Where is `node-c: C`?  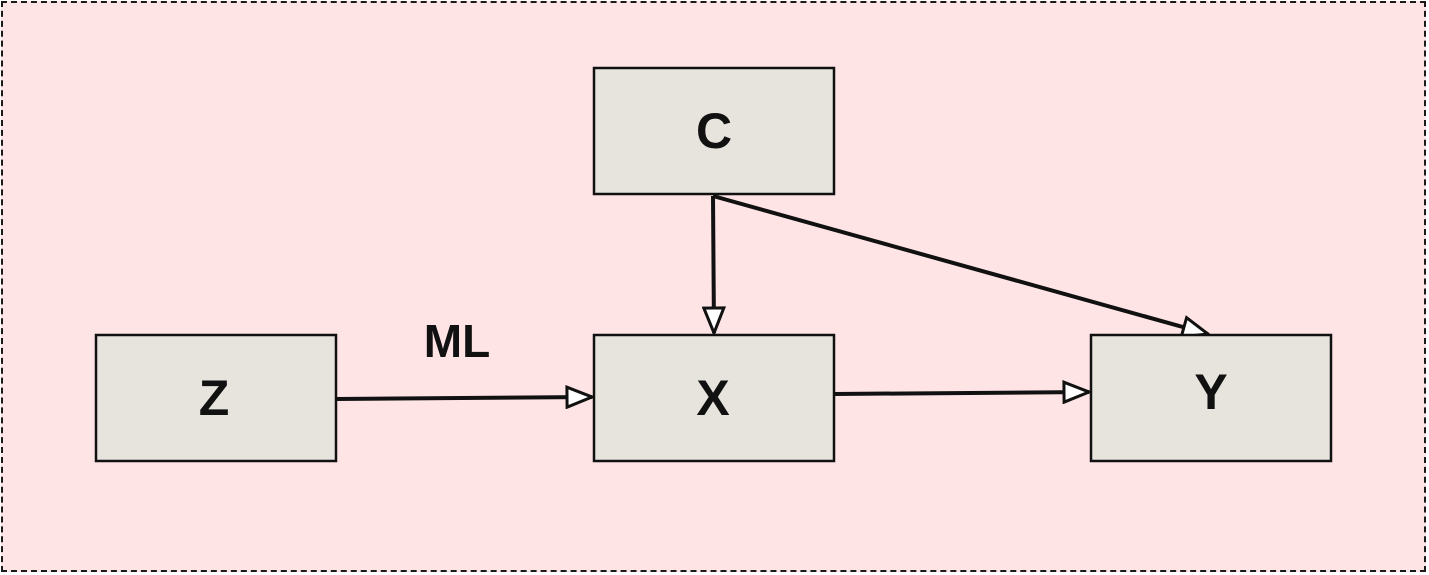
node-c: C is located at coordinates (714, 131).